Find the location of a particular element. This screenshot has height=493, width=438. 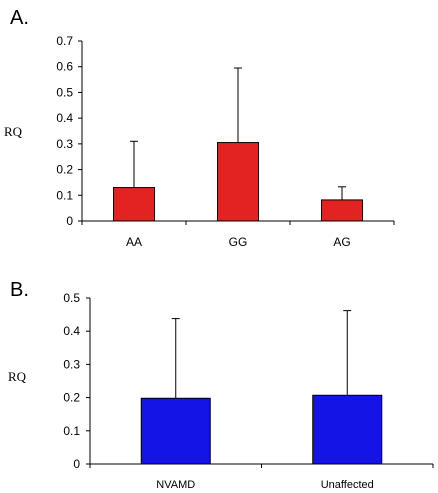

panel-b-label: B. is located at coordinates (19, 290).